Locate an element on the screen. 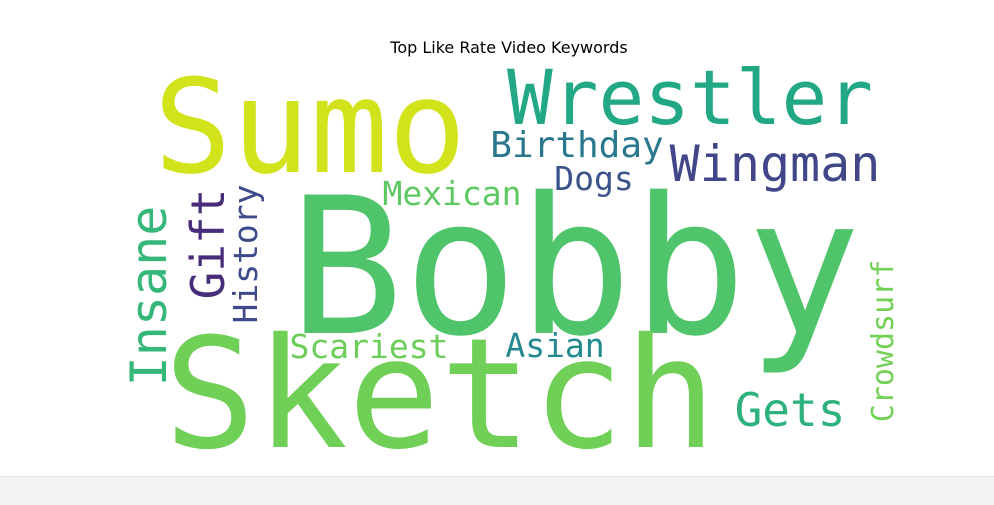 The image size is (994, 505). chart-title: Top Like Rate Video Keywords is located at coordinates (509, 47).